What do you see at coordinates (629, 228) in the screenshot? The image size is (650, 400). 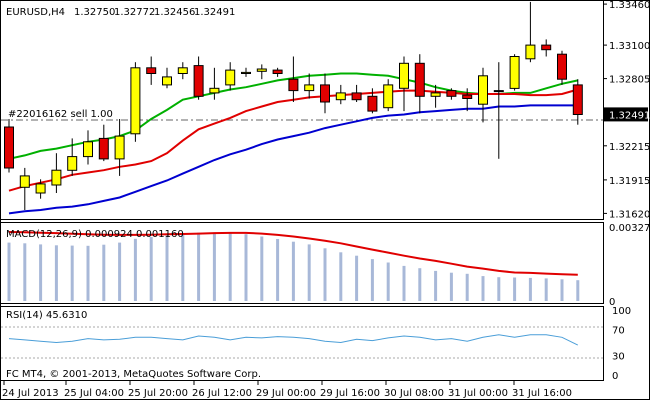 I see `macd-tick-label: 0.00327` at bounding box center [629, 228].